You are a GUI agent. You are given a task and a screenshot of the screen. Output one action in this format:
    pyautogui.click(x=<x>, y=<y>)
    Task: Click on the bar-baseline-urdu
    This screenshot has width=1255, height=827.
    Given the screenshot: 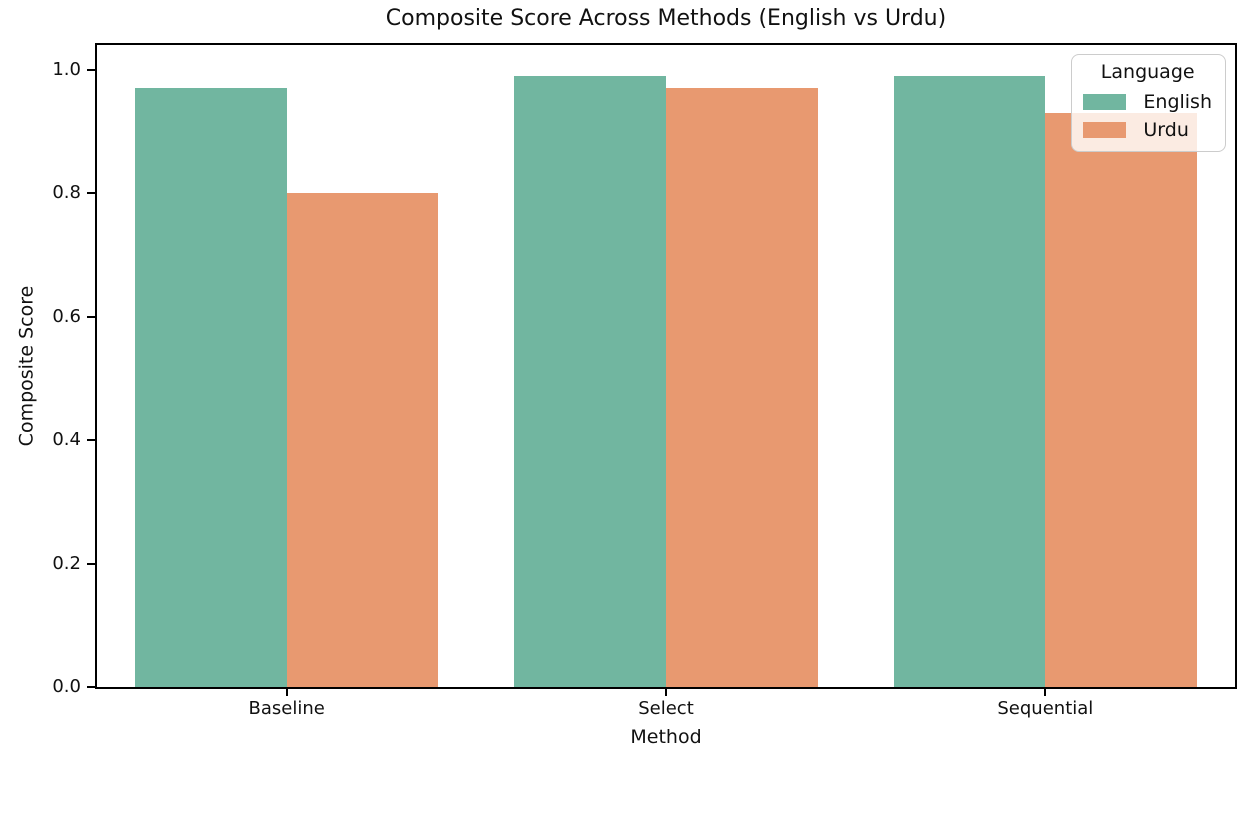 What is the action you would take?
    pyautogui.click(x=362, y=440)
    